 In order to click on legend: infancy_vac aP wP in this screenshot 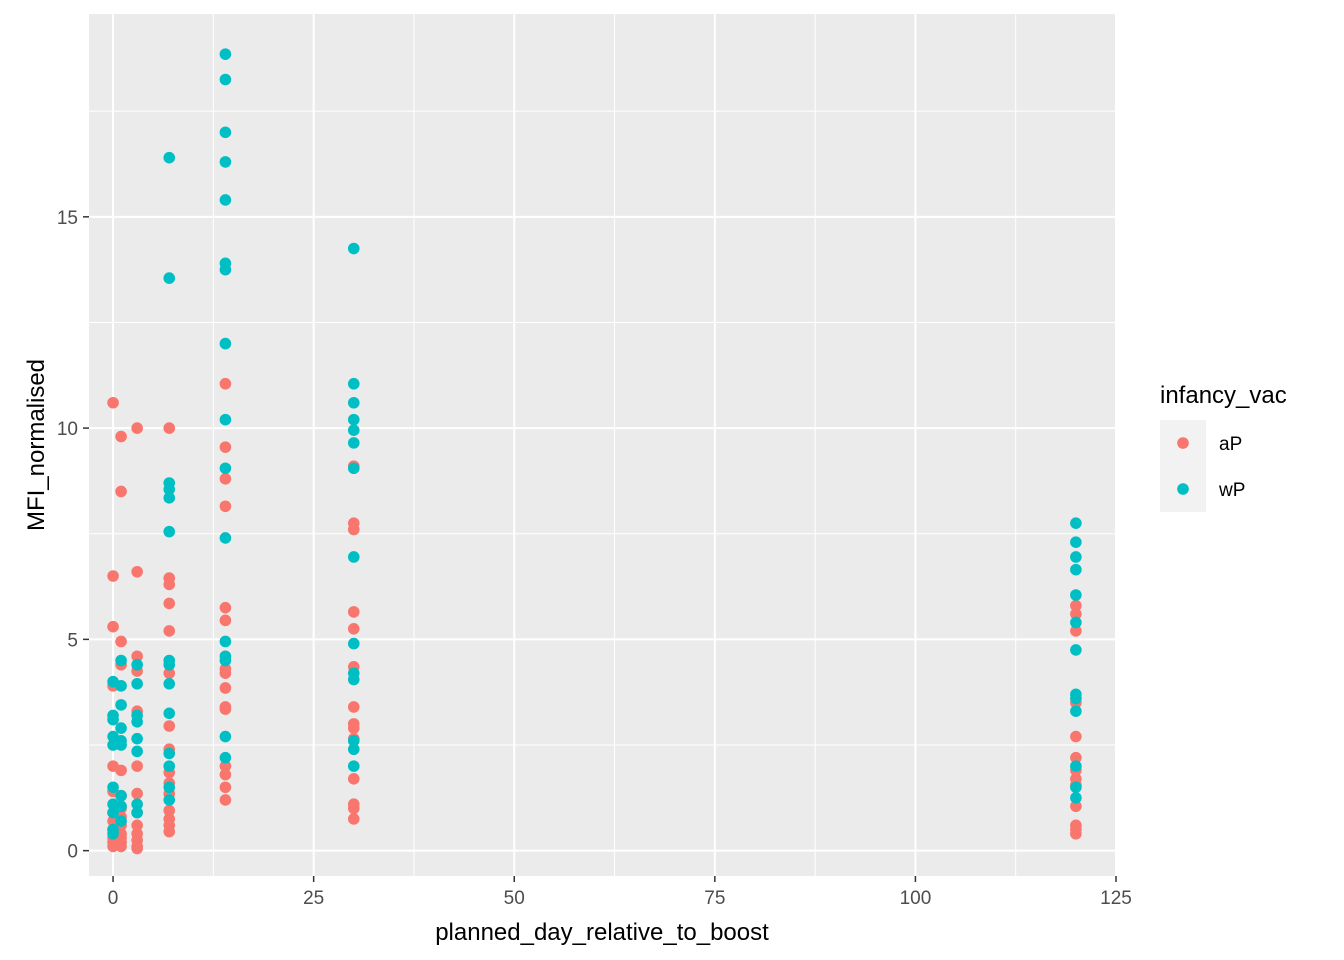, I will do `click(1223, 447)`.